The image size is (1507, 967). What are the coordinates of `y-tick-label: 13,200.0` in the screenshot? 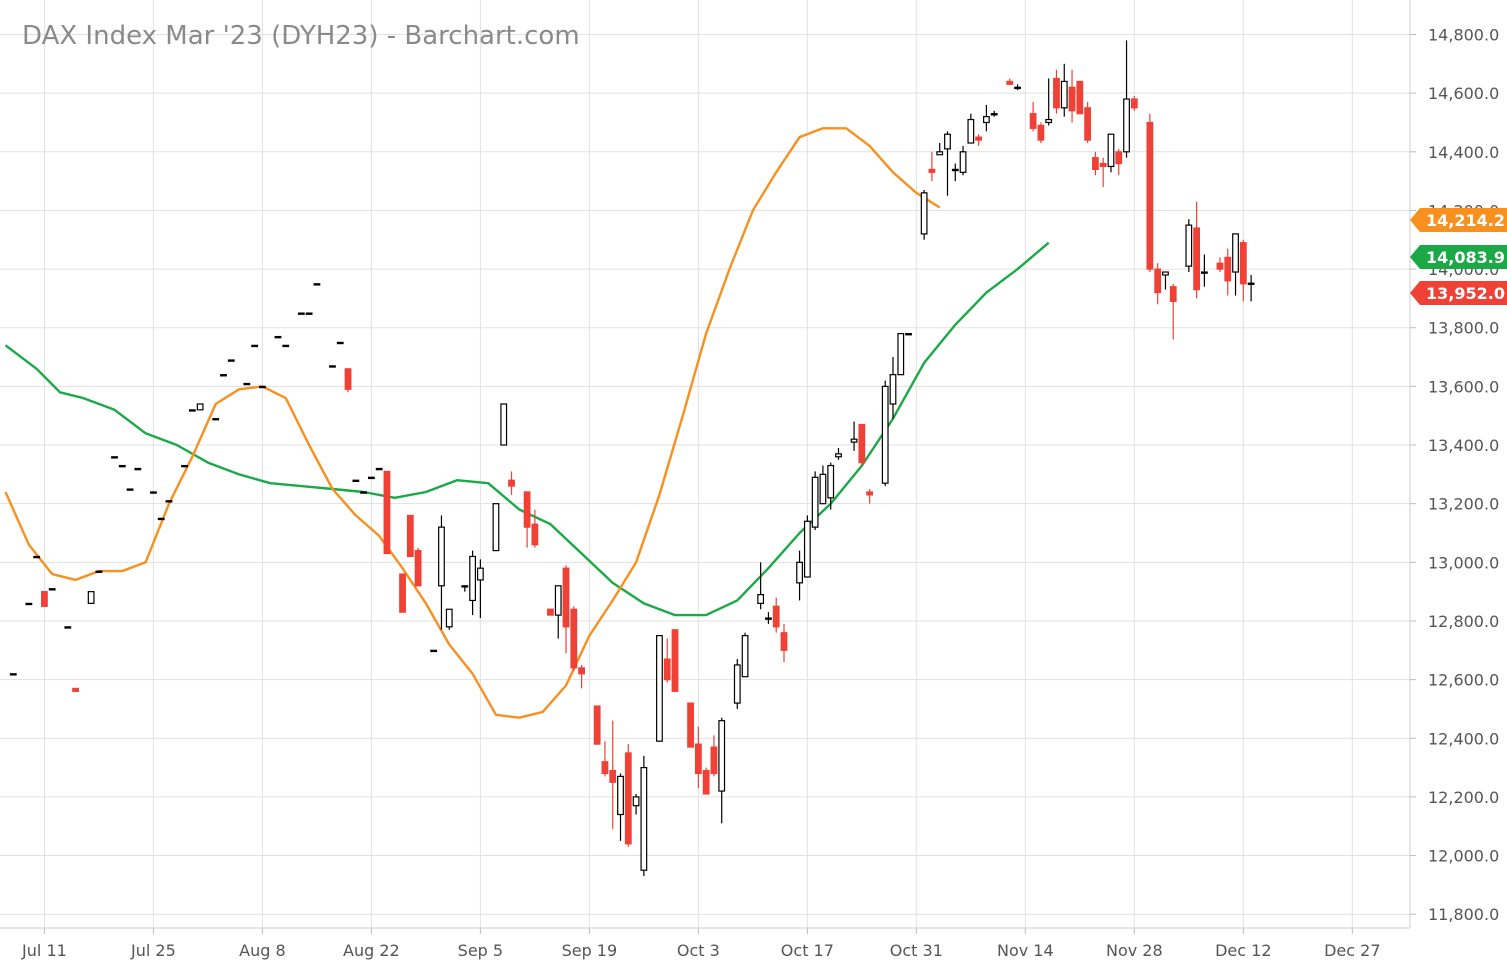 It's located at (1463, 504).